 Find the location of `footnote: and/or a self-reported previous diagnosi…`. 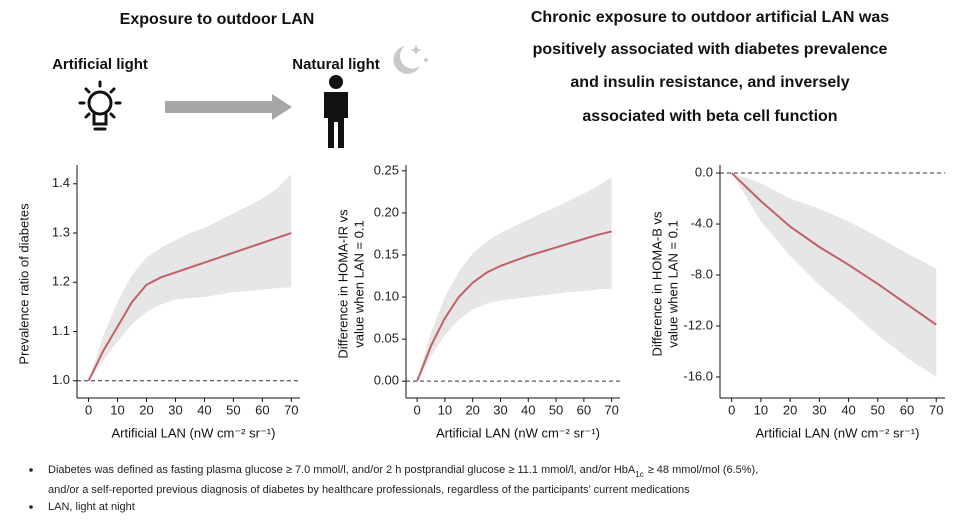

footnote: and/or a self-reported previous diagnosi… is located at coordinates (369, 490).